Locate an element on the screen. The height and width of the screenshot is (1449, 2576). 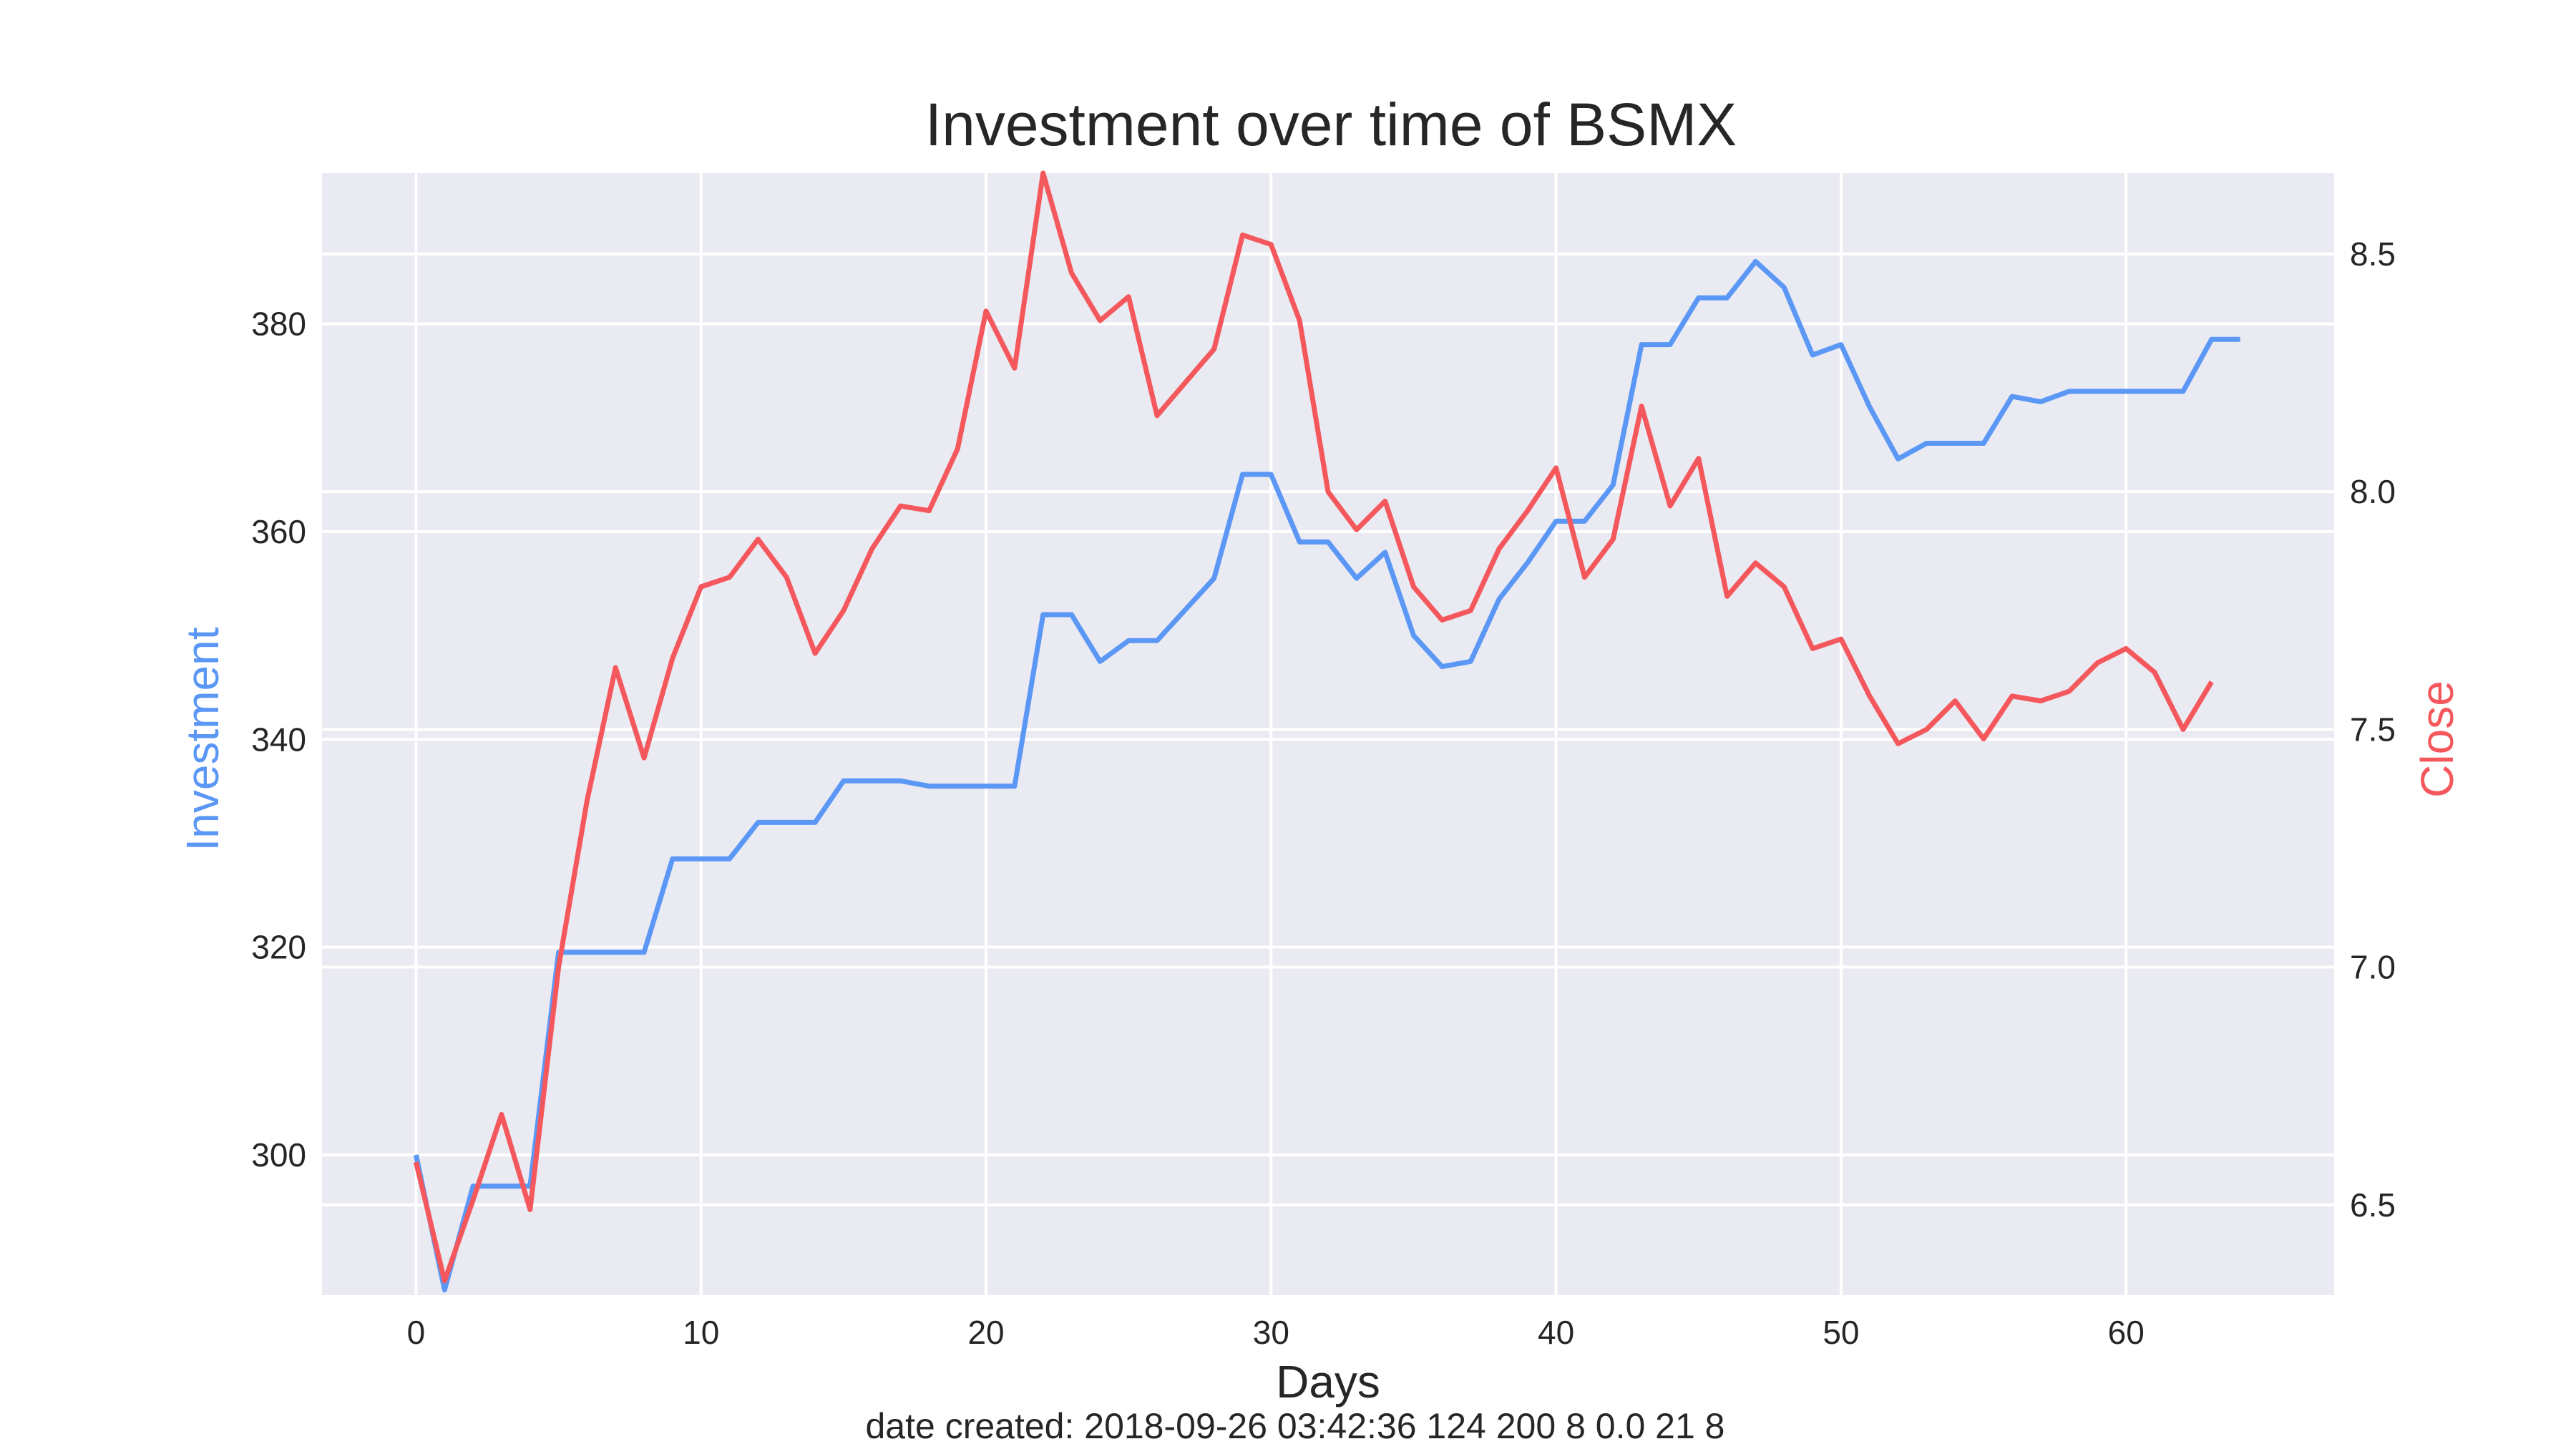
y-axis-label-right: Close is located at coordinates (2437, 739).